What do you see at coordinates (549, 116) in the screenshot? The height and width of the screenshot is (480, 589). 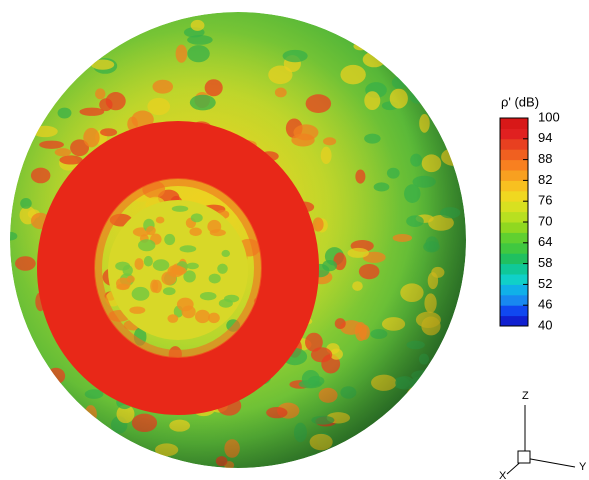 I see `colorbar-tick-label: 100` at bounding box center [549, 116].